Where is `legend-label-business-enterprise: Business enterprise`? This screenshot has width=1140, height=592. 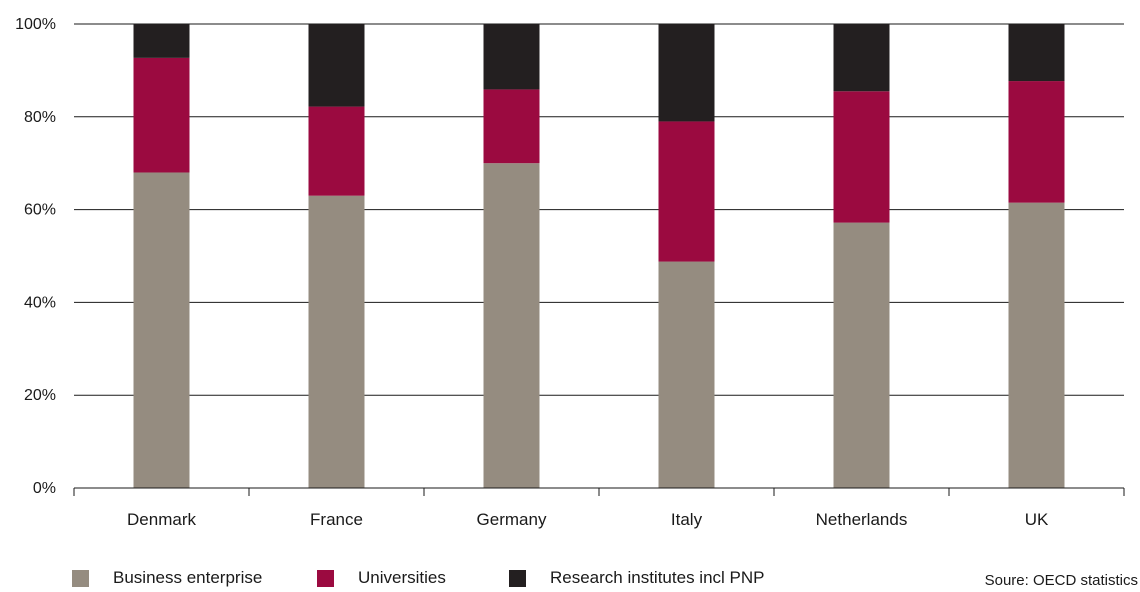 legend-label-business-enterprise: Business enterprise is located at coordinates (188, 577).